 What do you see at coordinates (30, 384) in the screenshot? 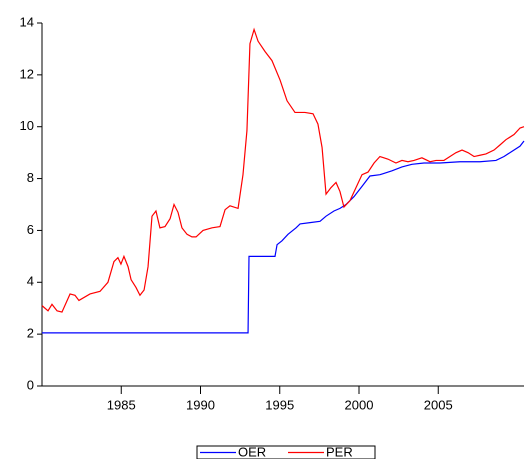
I see `y-tick-label: 0` at bounding box center [30, 384].